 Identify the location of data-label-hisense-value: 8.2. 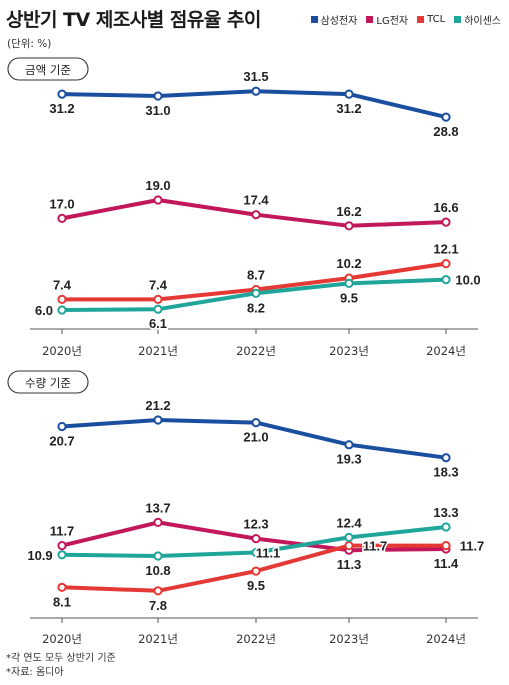
(256, 307).